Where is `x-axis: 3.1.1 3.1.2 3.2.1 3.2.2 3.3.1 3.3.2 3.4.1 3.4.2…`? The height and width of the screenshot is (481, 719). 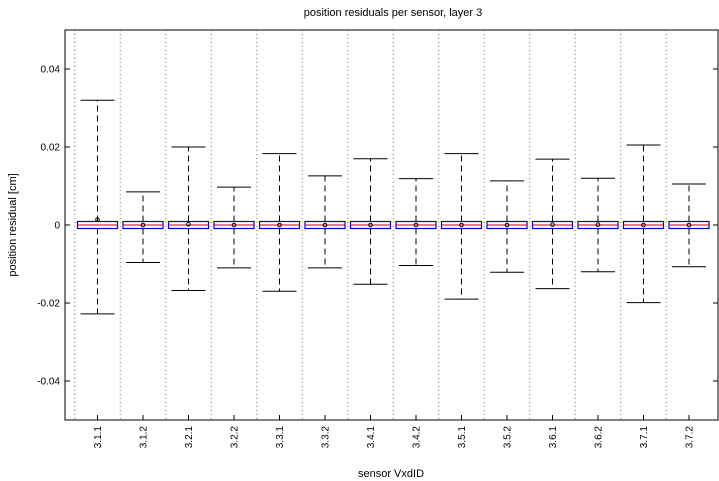
x-axis: 3.1.1 3.1.2 3.2.1 3.2.2 3.3.1 3.3.2 3.4.1 3.4.2… is located at coordinates (394, 431).